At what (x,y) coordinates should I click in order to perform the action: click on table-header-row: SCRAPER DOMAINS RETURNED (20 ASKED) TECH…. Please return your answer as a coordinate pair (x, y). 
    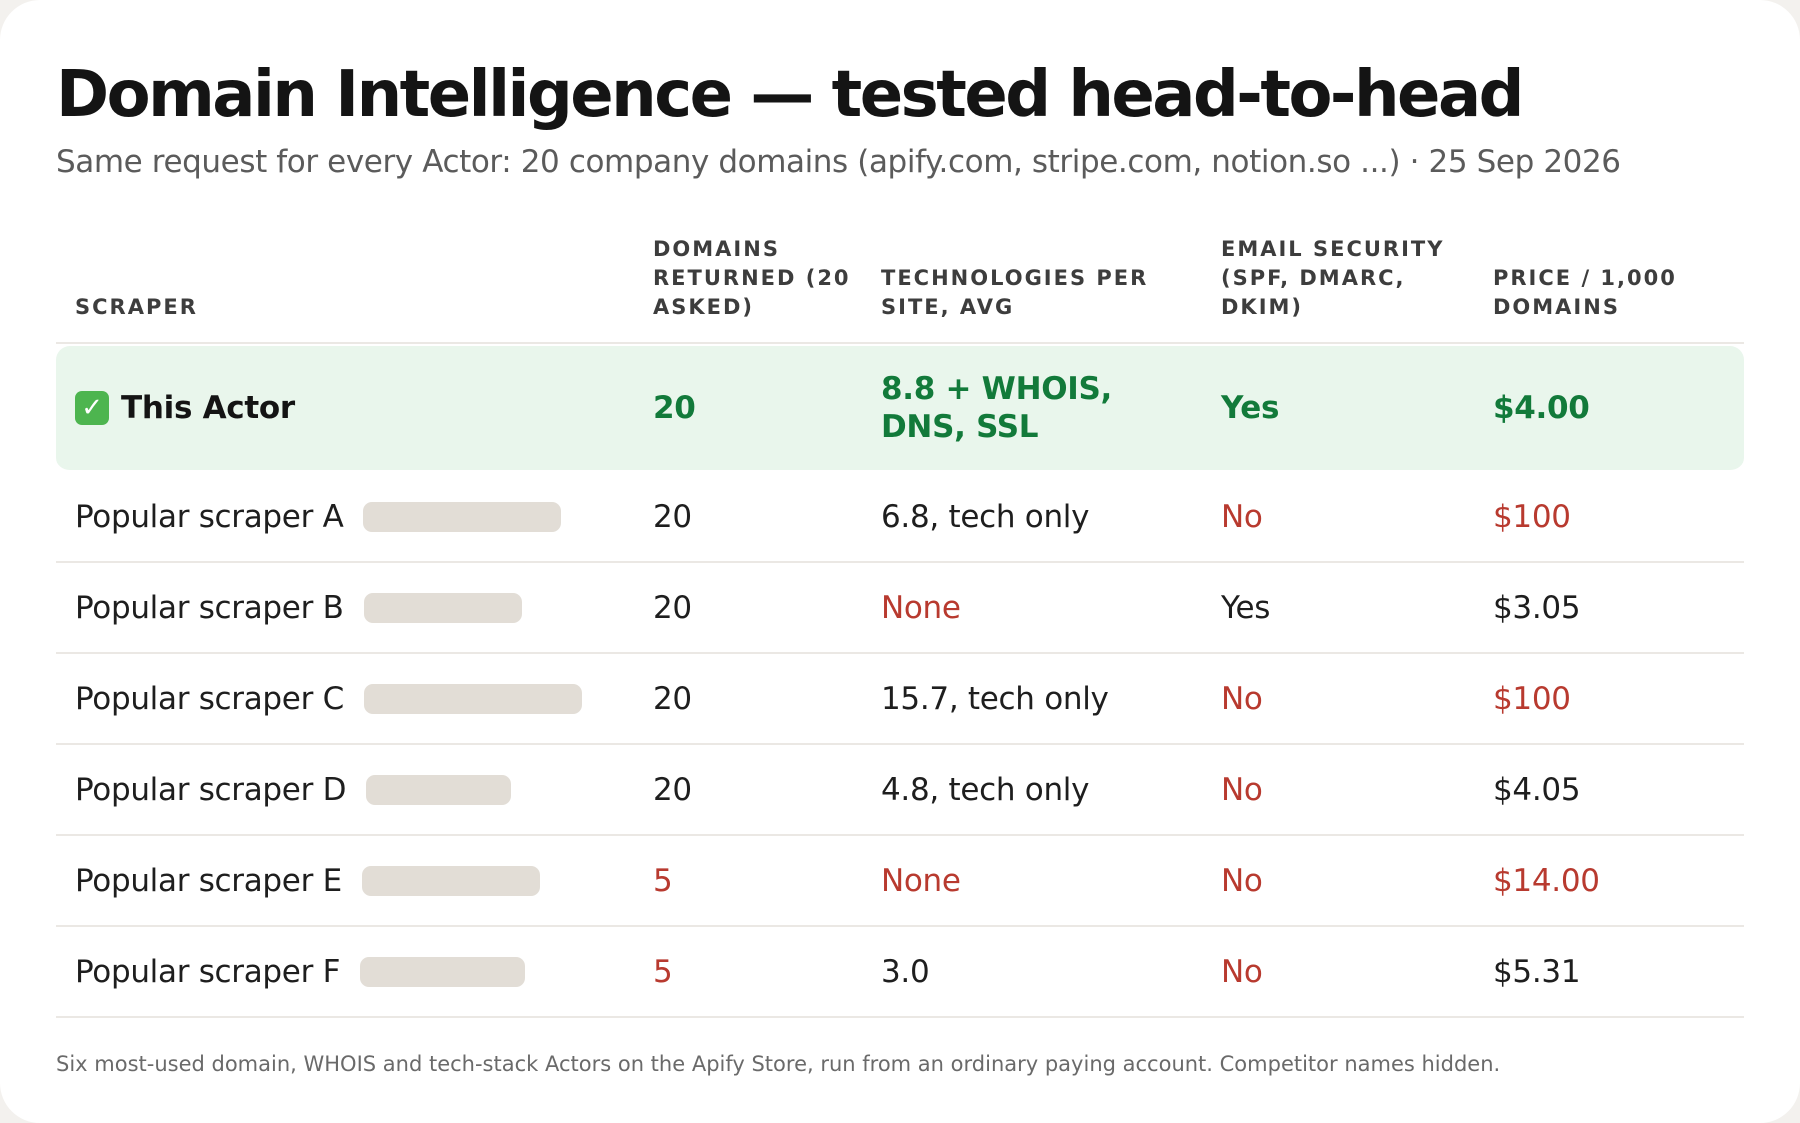
    Looking at the image, I should click on (900, 288).